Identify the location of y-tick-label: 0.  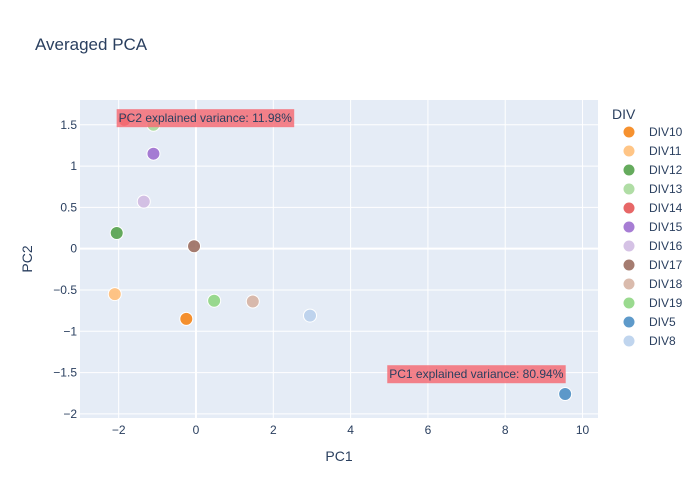
(73, 249).